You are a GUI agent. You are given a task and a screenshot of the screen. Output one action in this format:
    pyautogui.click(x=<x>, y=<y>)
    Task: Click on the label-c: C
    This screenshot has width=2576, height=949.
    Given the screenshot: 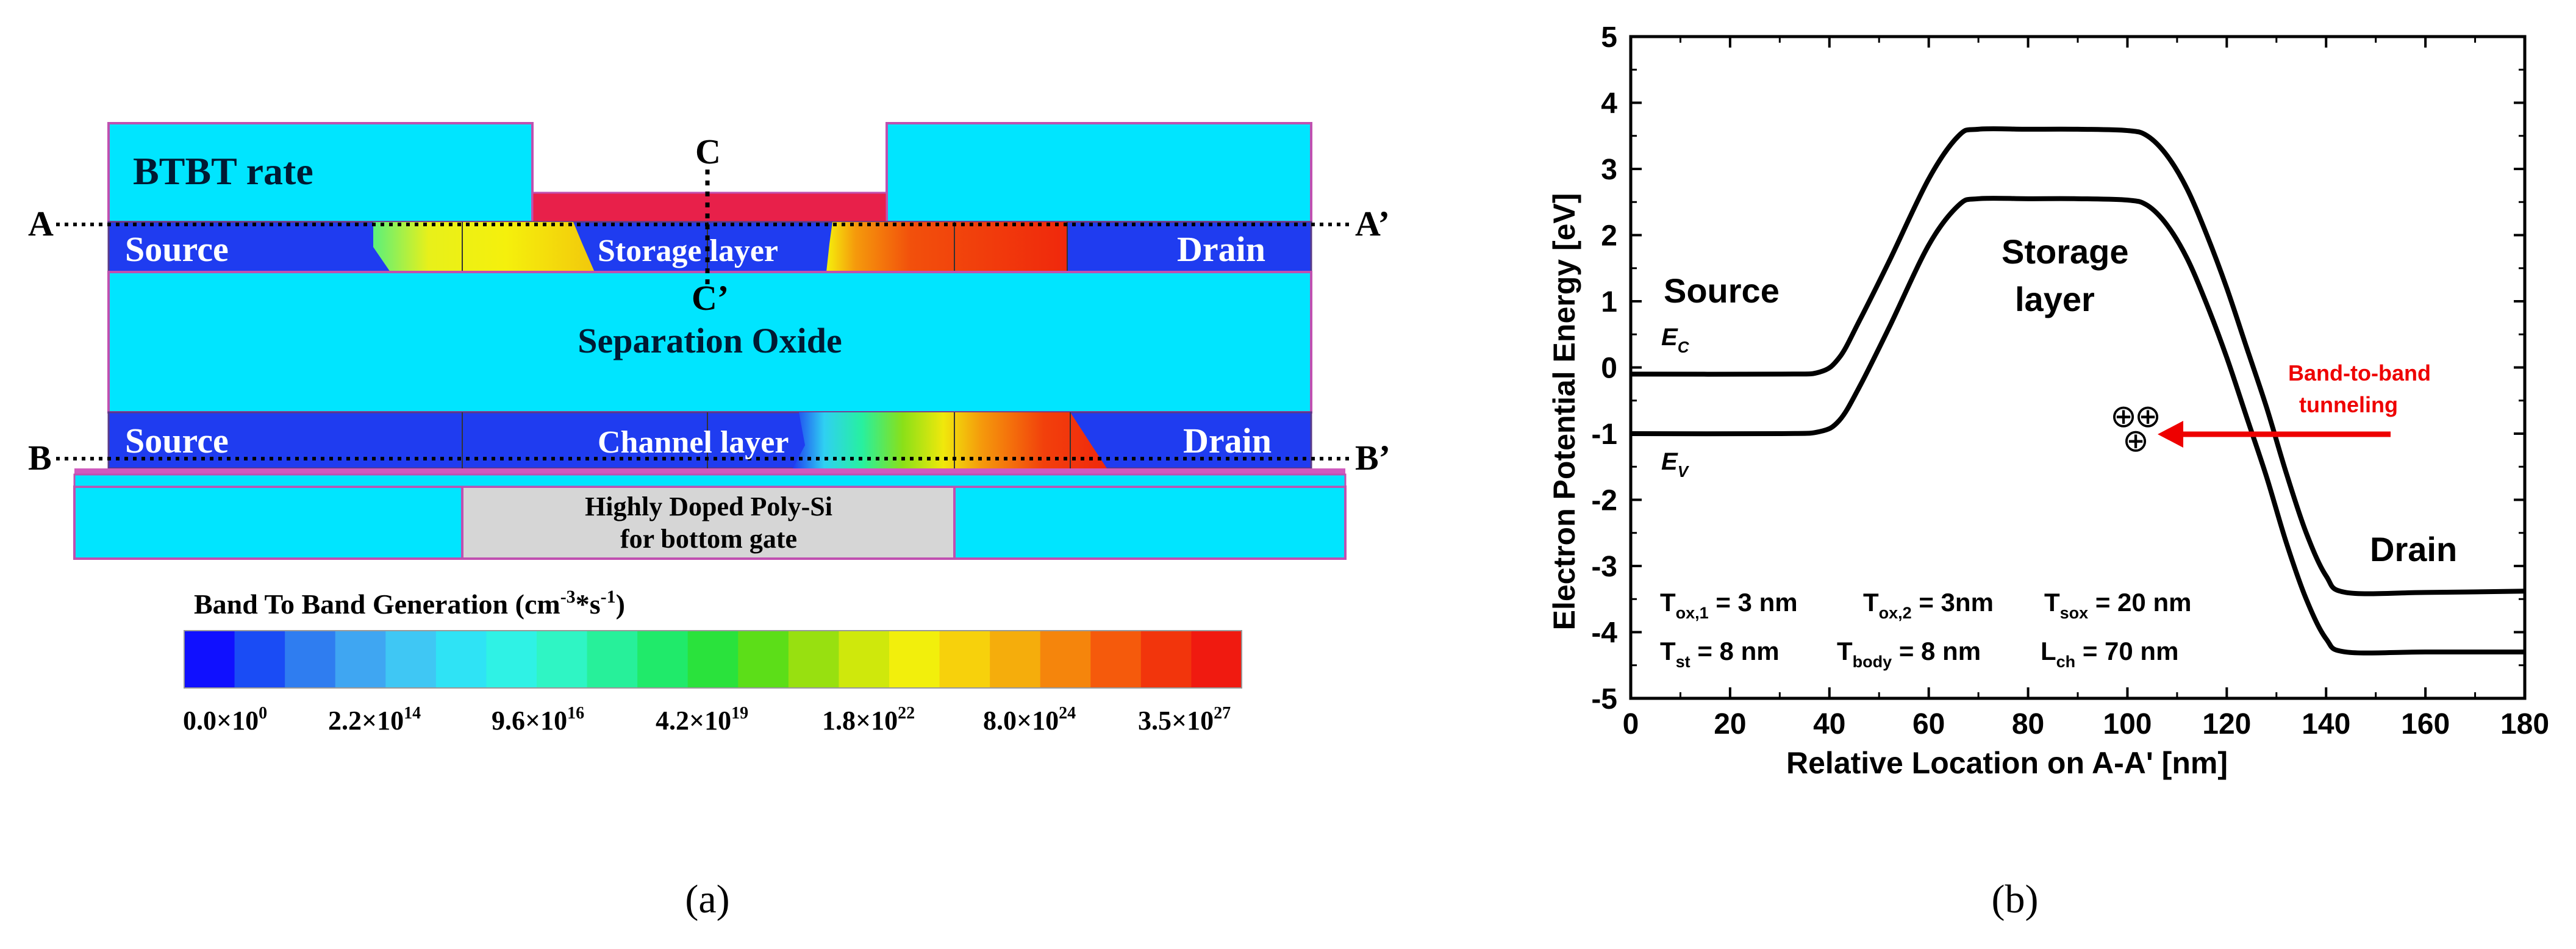 What is the action you would take?
    pyautogui.click(x=708, y=151)
    